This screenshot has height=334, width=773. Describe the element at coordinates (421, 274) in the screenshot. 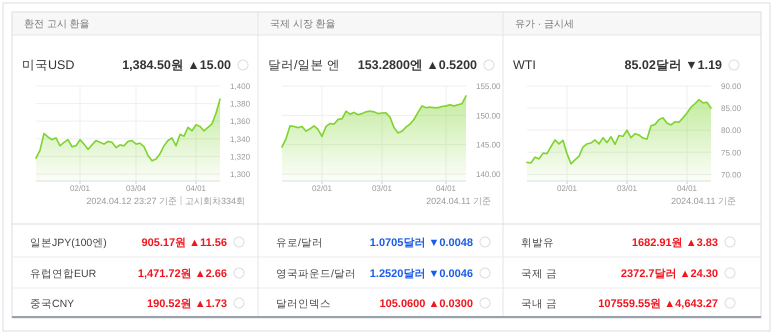

I see `text: 1.2520달러 ▼0.0046` at that location.